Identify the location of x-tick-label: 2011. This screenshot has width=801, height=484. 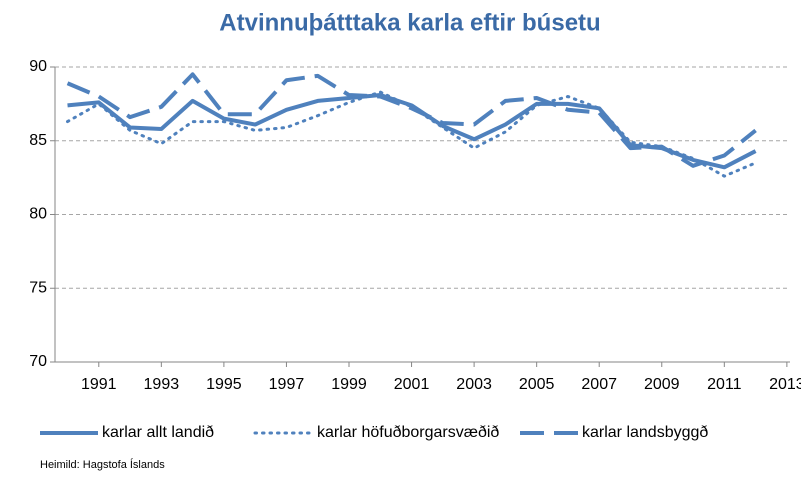
(724, 384).